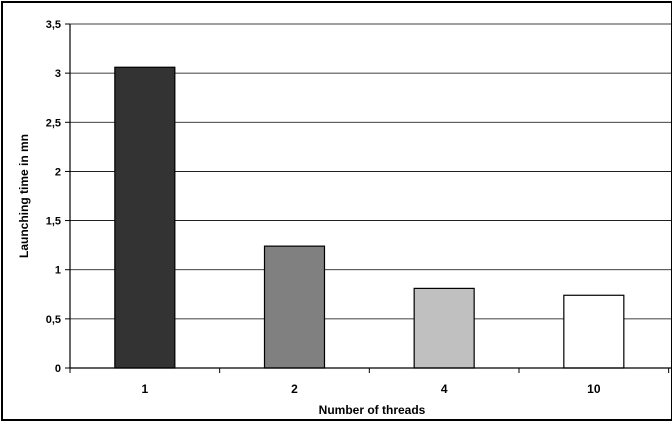  What do you see at coordinates (144, 389) in the screenshot?
I see `x-tick-label: 1` at bounding box center [144, 389].